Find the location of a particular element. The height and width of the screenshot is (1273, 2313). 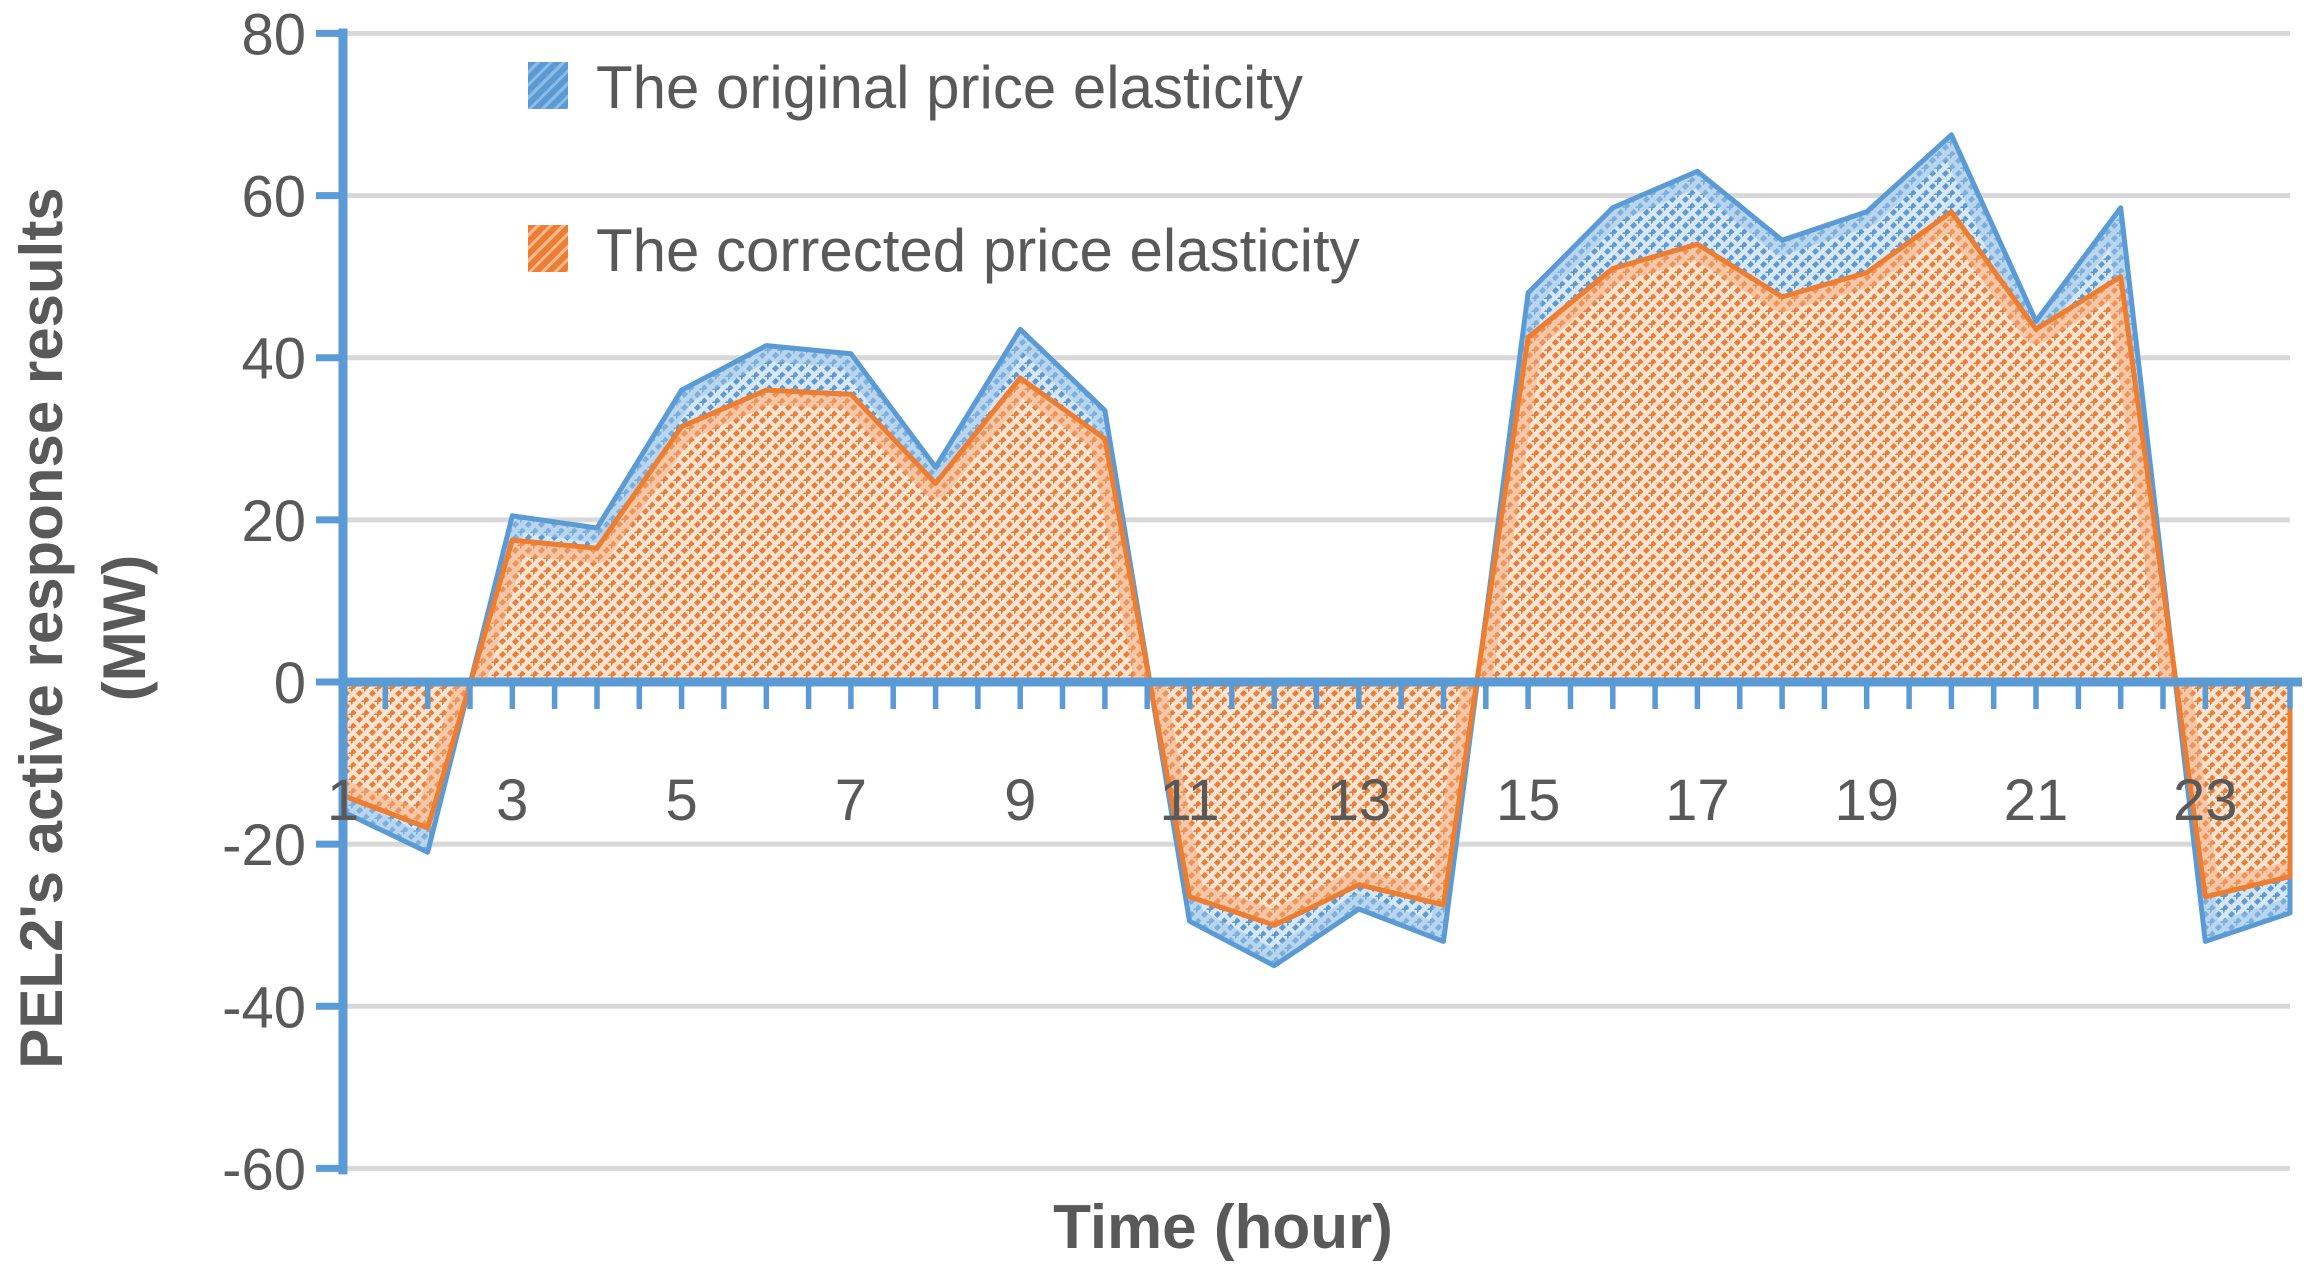

legend-swatch-corrected-icon is located at coordinates (548, 248).